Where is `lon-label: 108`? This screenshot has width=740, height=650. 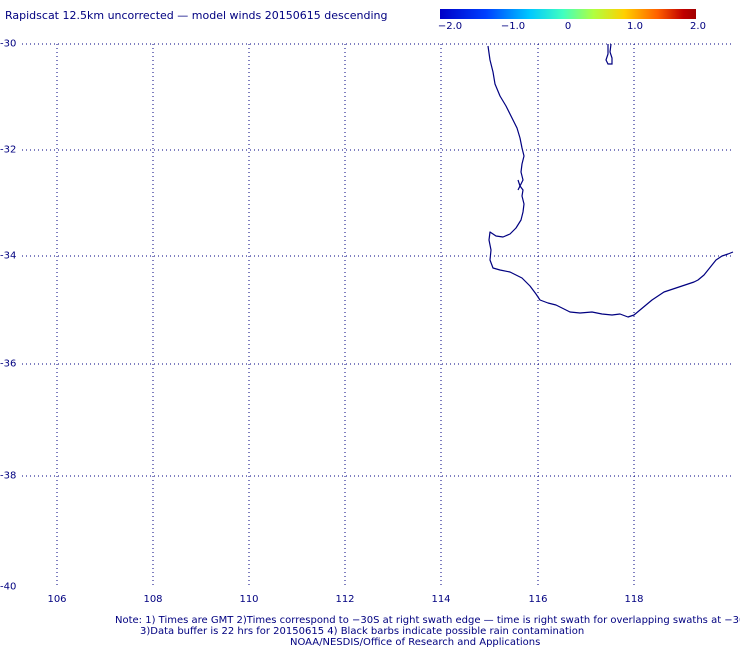
lon-label: 108 is located at coordinates (153, 599).